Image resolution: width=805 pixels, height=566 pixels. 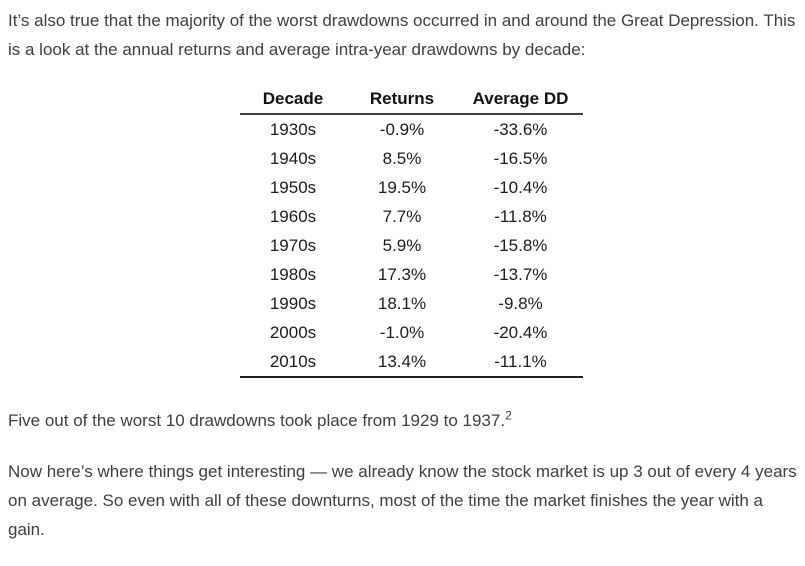 I want to click on table-row: 2000s -1.0% -20.4%, so click(x=411, y=332).